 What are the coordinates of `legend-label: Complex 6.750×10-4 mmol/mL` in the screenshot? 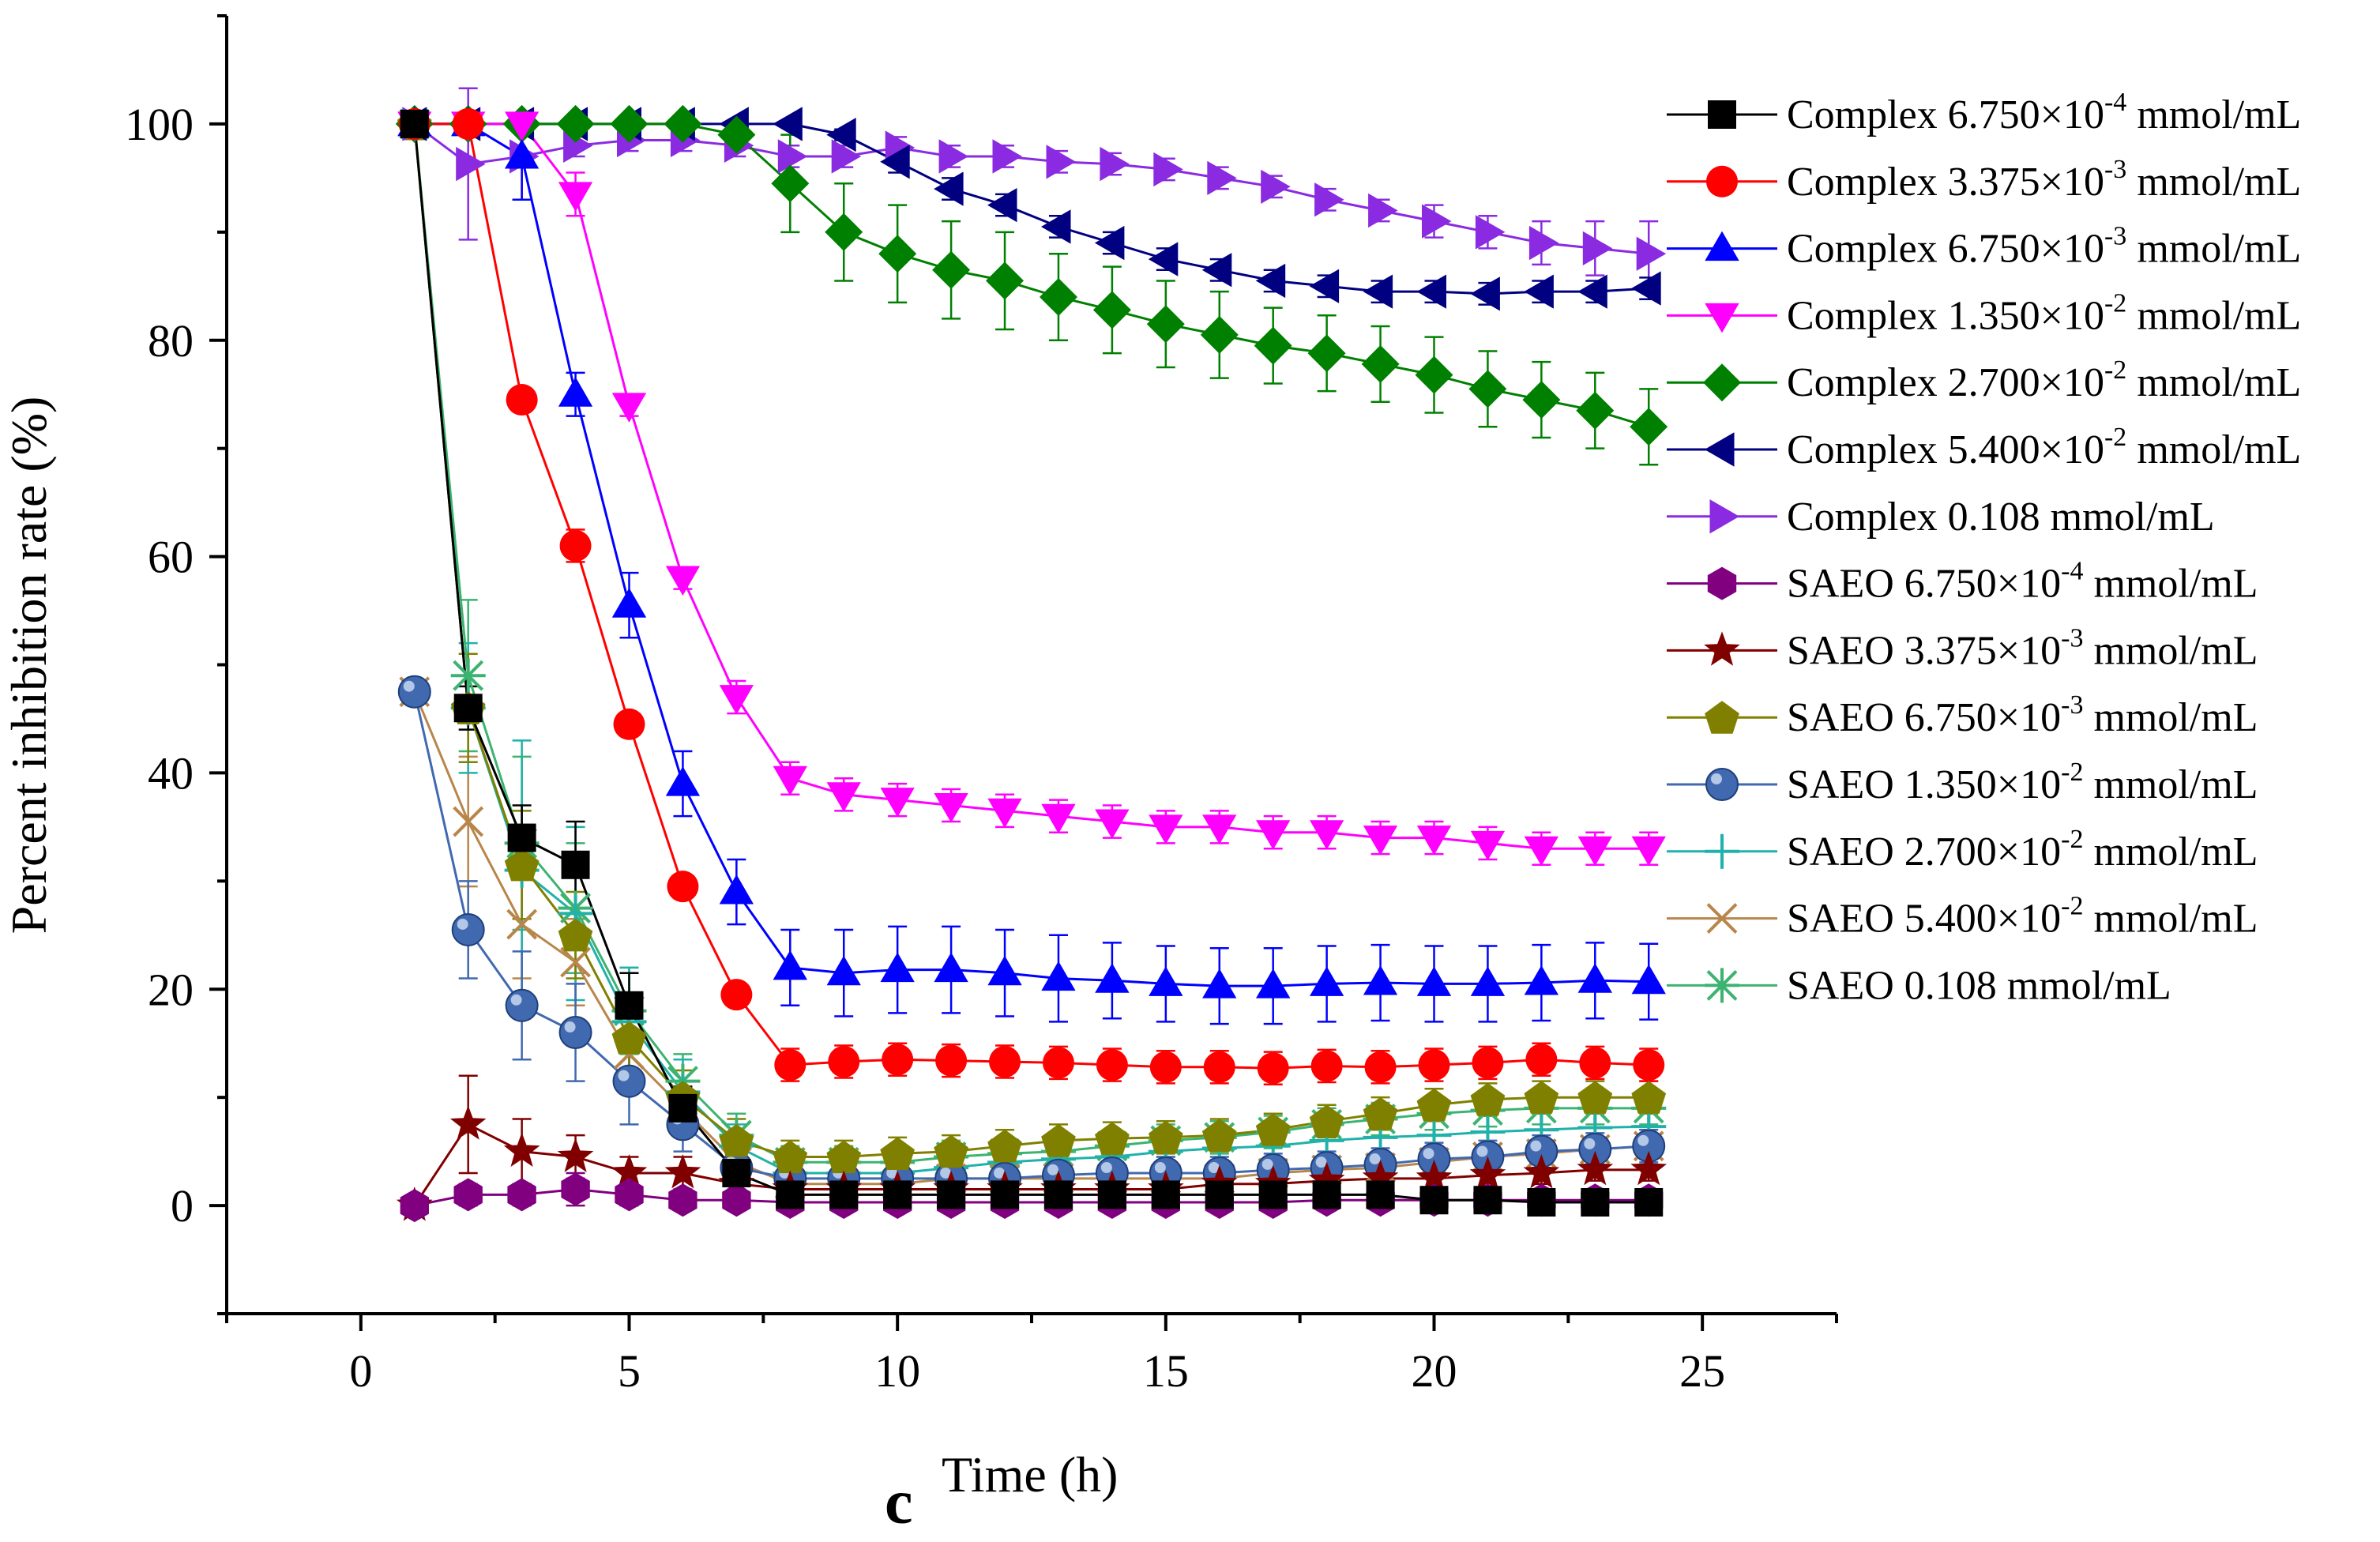 It's located at (2044, 112).